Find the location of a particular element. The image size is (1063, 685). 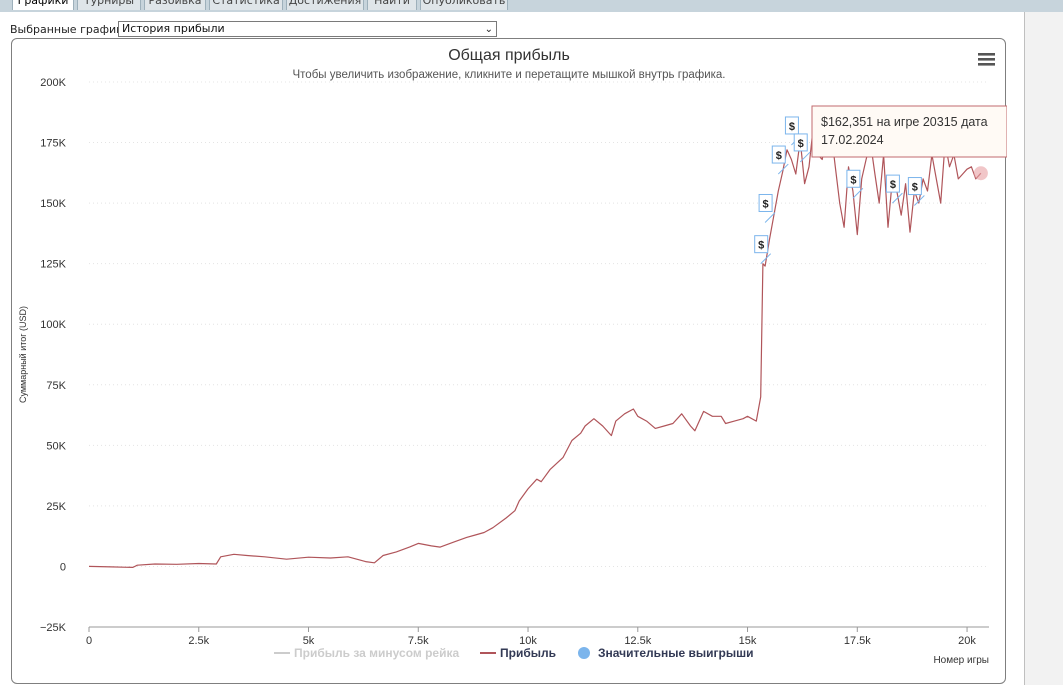

hover-point-halo is located at coordinates (980, 173).